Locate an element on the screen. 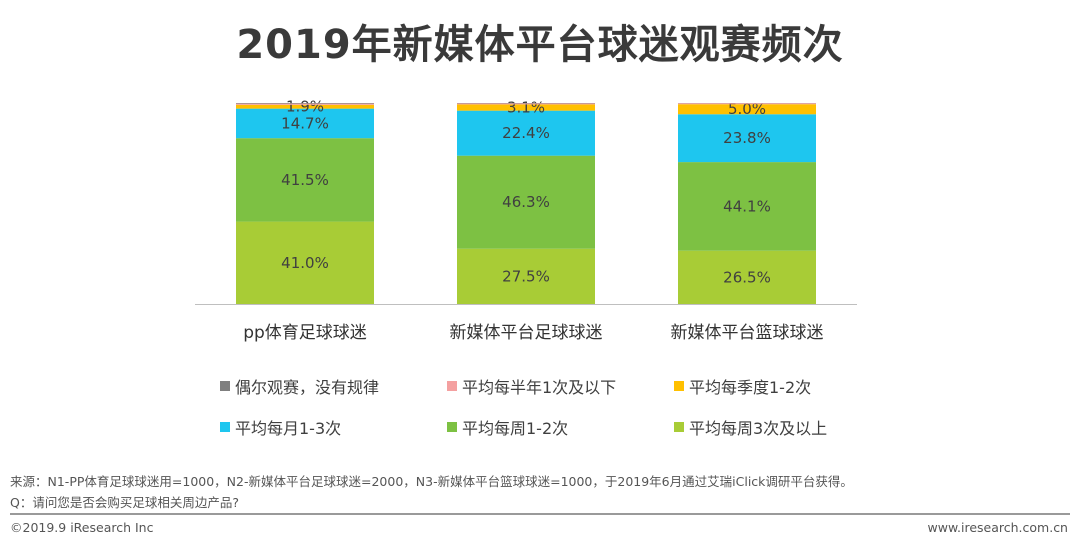  data-label: 1.9% is located at coordinates (305, 107).